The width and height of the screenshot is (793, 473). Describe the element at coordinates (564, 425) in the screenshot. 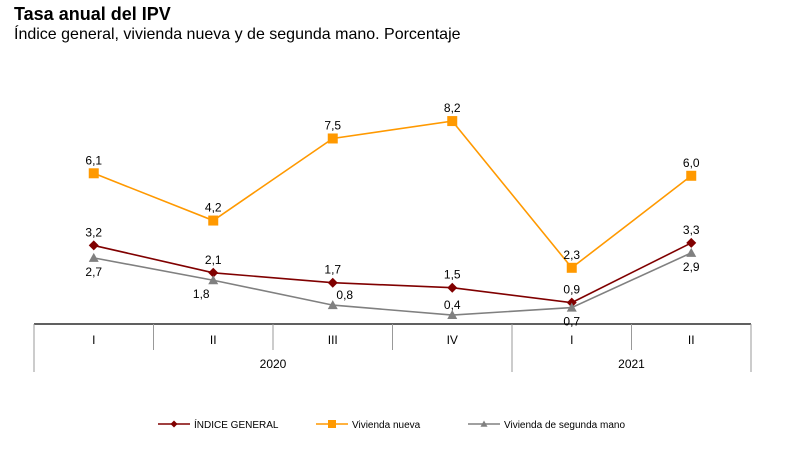

I see `legend-label: Vivienda de segunda mano` at that location.